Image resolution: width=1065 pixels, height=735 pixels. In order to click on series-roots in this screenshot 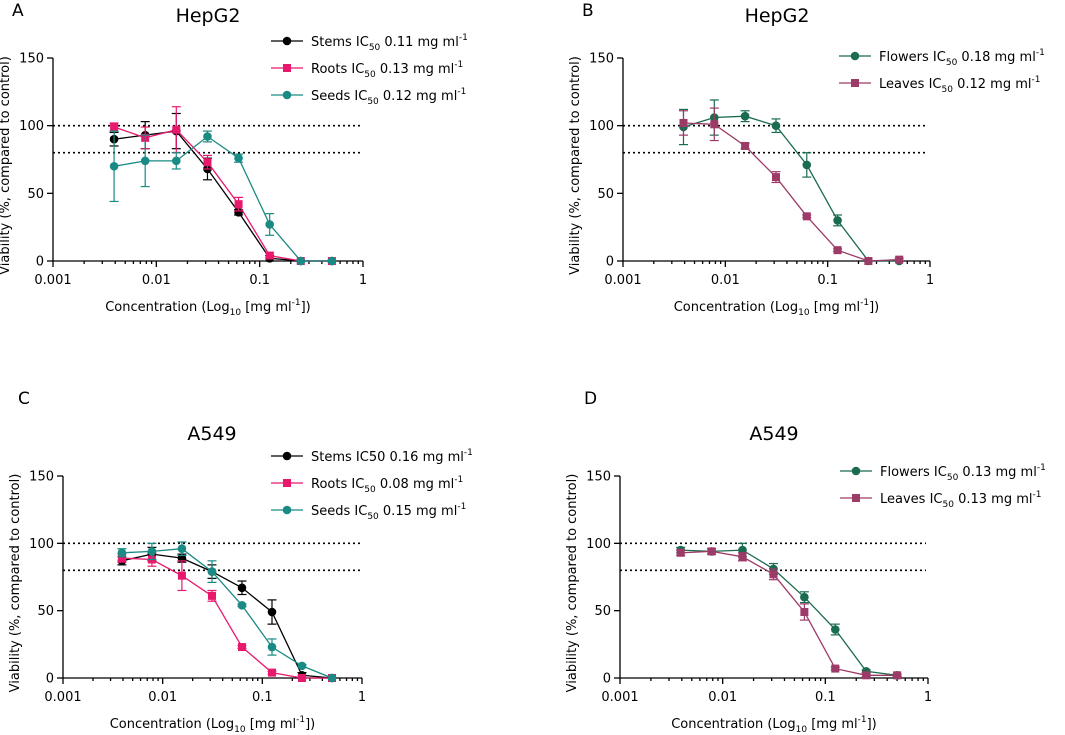, I will do `click(222, 185)`.